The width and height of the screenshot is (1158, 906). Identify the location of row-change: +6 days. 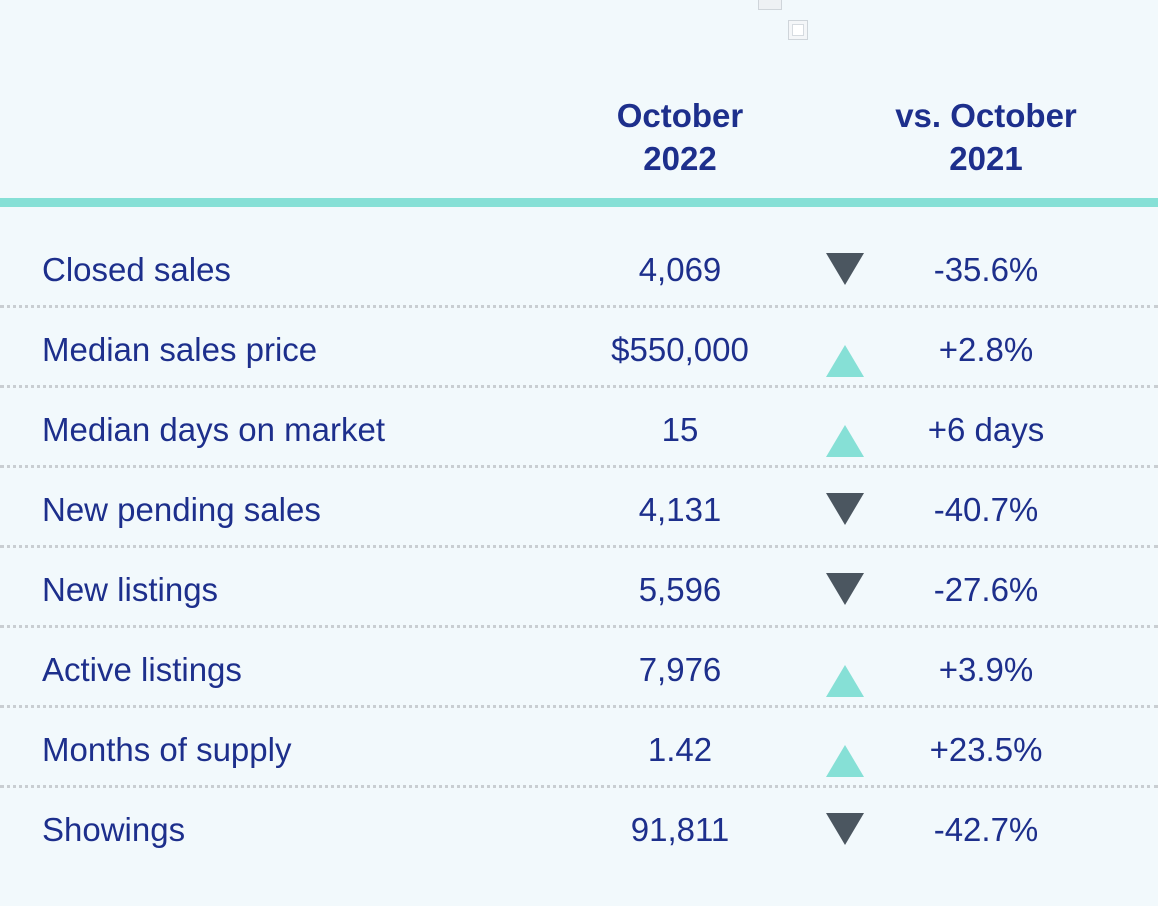
(986, 429).